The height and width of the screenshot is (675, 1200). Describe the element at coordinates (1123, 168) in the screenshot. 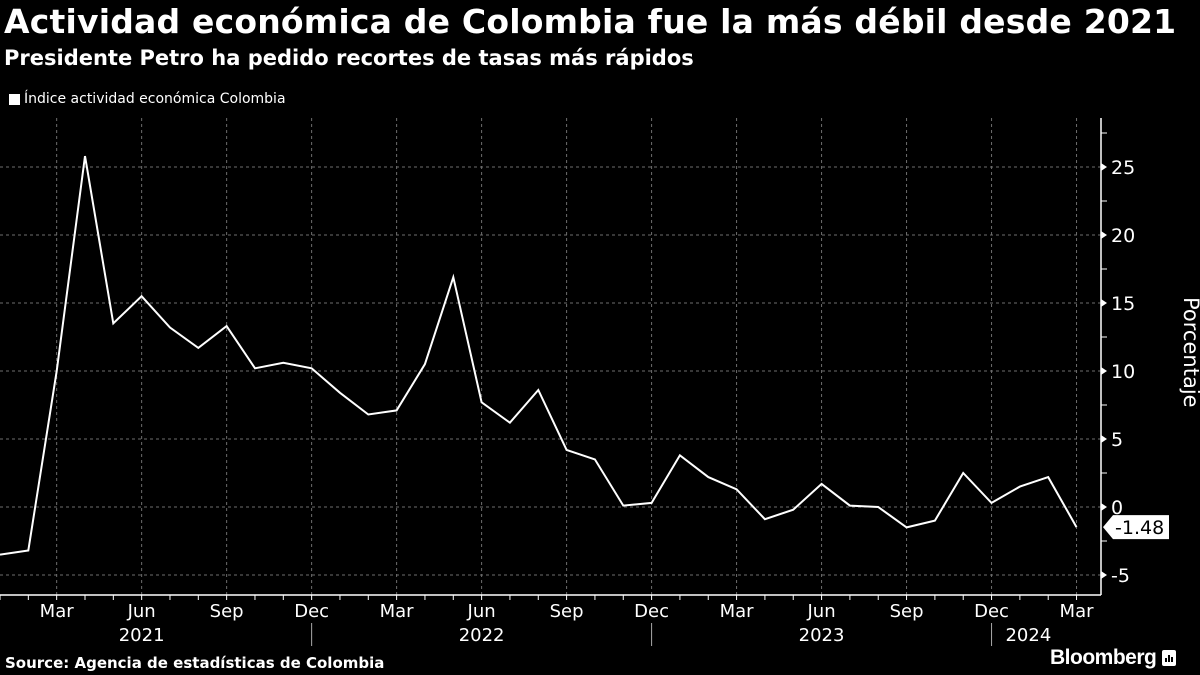

I see `y-tick-label: 25` at that location.